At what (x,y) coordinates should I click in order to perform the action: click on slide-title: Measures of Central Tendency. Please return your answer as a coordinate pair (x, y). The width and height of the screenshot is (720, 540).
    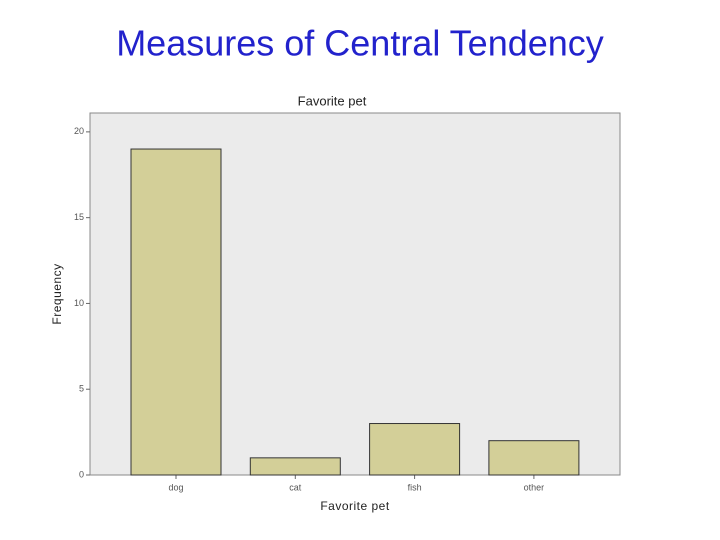
    Looking at the image, I should click on (360, 43).